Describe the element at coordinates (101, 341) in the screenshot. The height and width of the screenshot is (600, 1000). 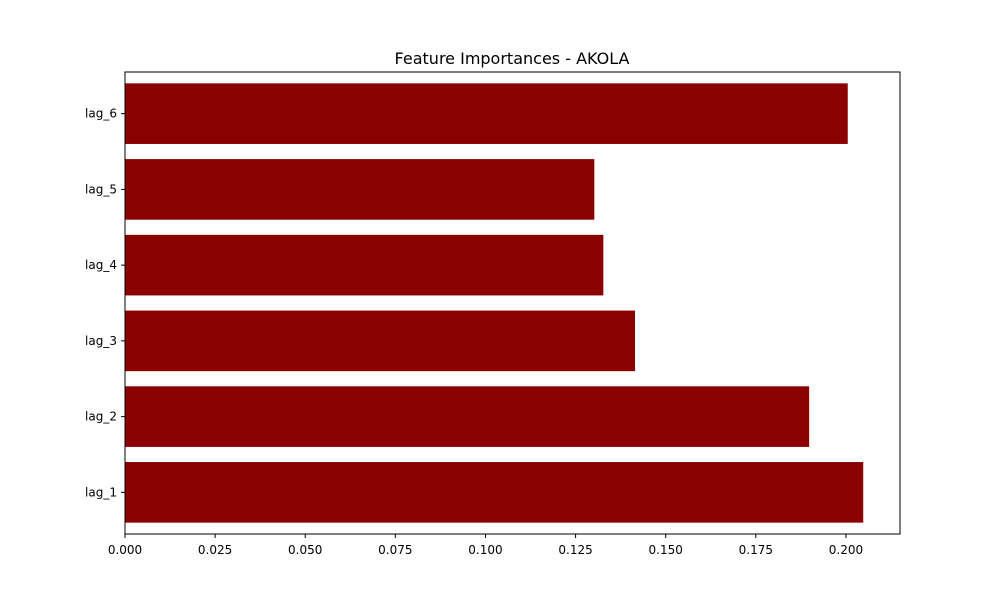
I see `y-tick-label: lag_3` at that location.